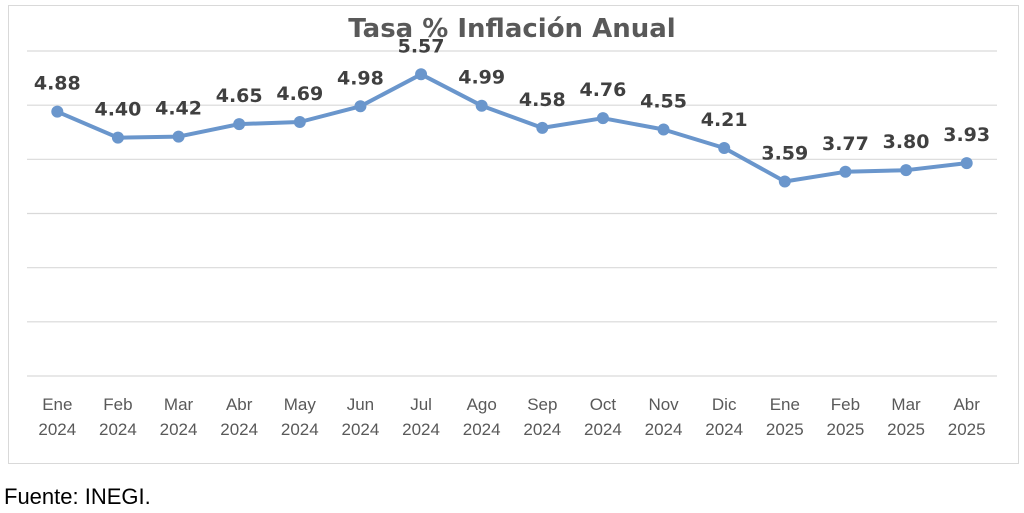 The width and height of the screenshot is (1024, 513). What do you see at coordinates (967, 417) in the screenshot?
I see `x-tick-label: Abr 2025` at bounding box center [967, 417].